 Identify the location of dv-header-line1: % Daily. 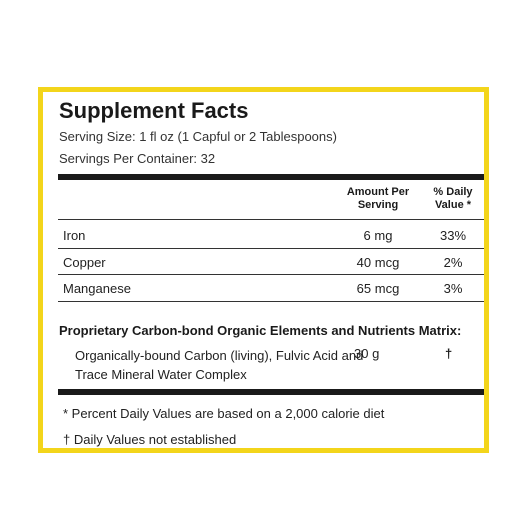
(453, 192).